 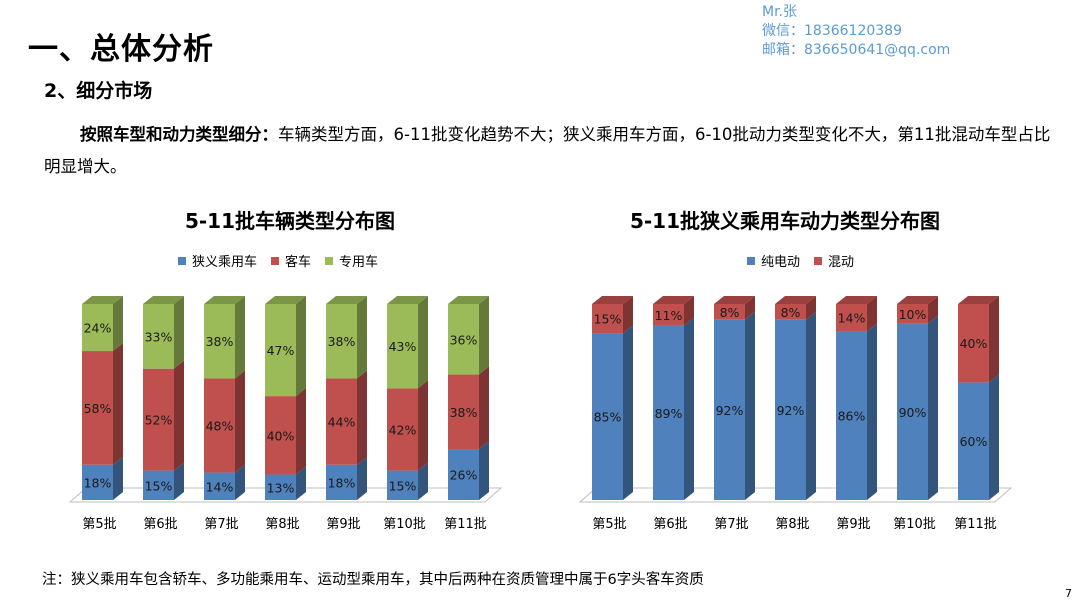 What do you see at coordinates (669, 315) in the screenshot?
I see `data-label: 11%` at bounding box center [669, 315].